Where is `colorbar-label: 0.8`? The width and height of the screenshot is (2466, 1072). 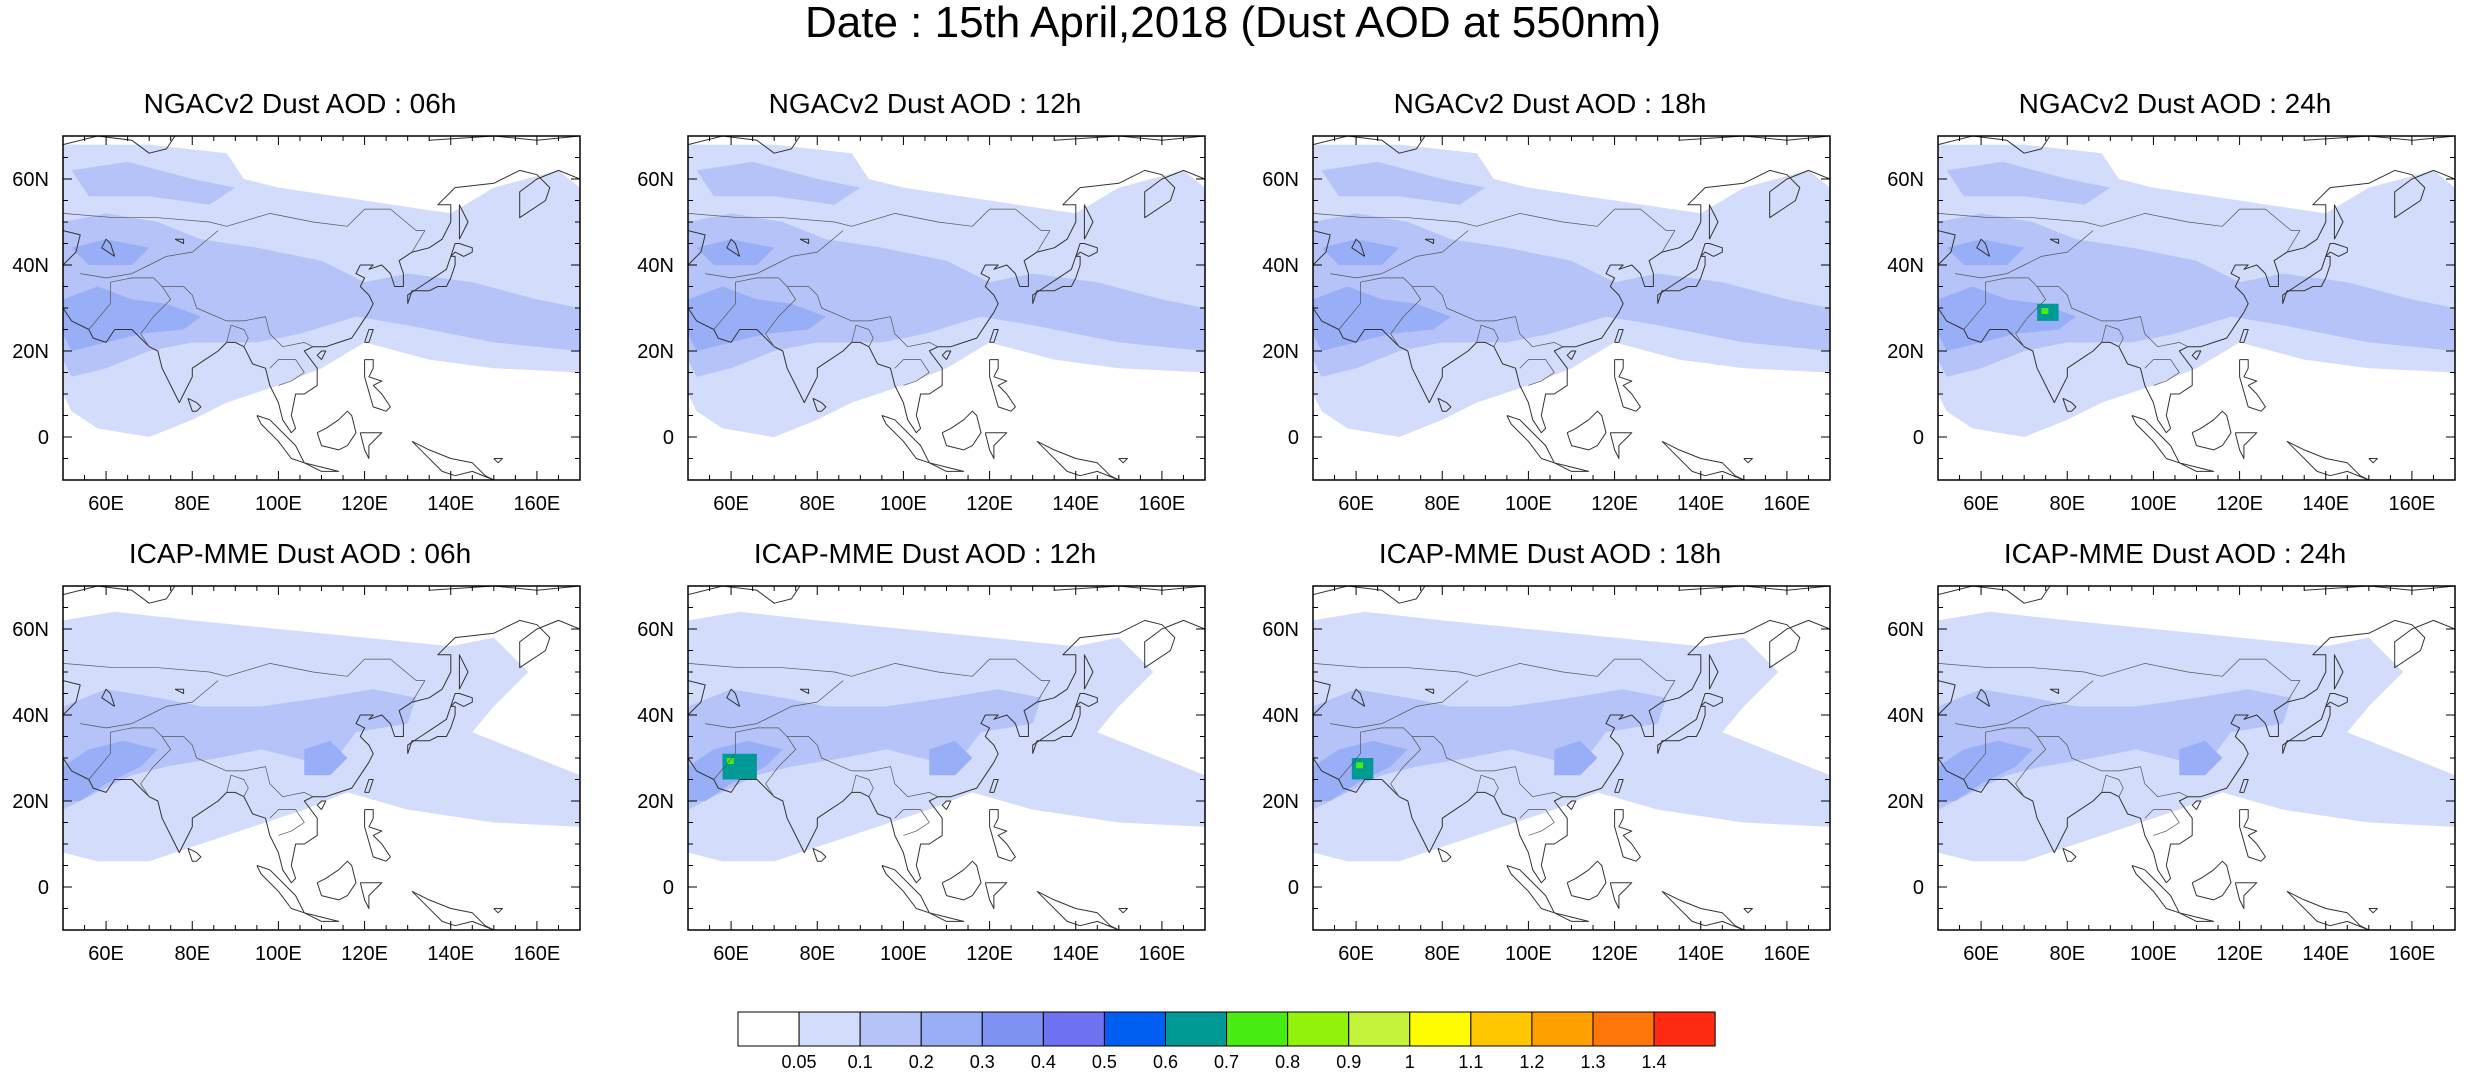
colorbar-label: 0.8 is located at coordinates (1287, 1062).